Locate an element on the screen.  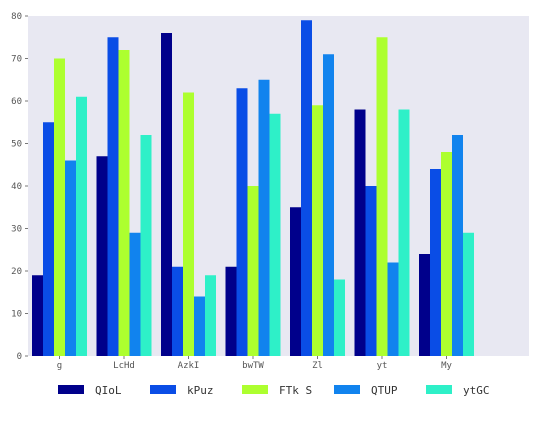
x-axis: g LcHd AzkI bwTW Zl yt My is located at coordinates (254, 363).